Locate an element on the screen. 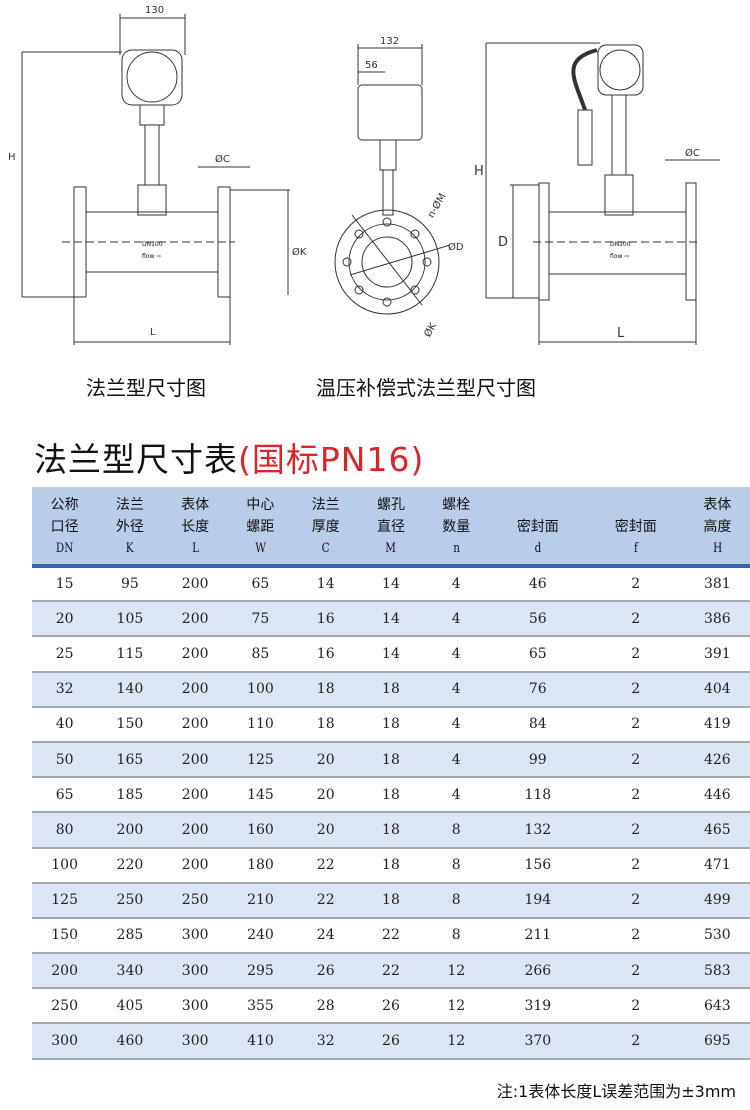 This screenshot has height=1110, width=750. table-cell: 14 is located at coordinates (391, 619).